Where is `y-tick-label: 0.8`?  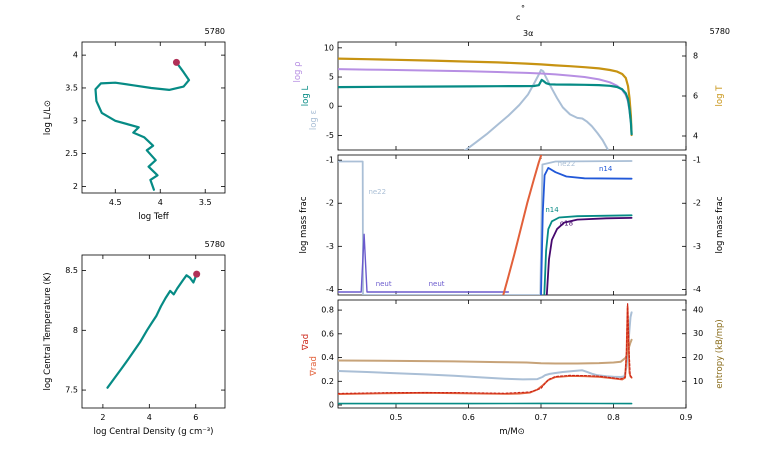 y-tick-label: 0.8 is located at coordinates (327, 310).